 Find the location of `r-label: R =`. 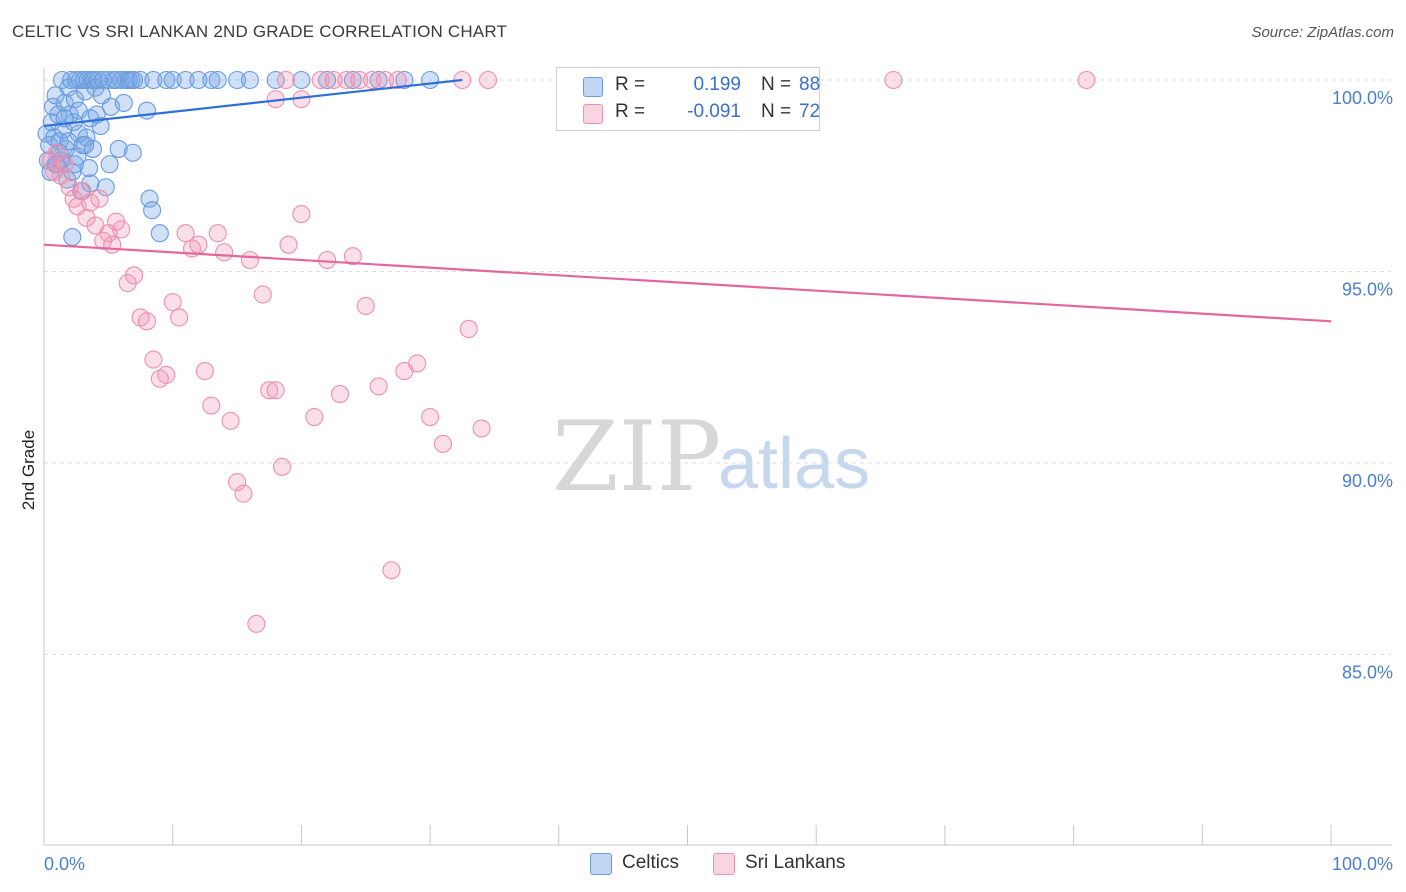

r-label: R = is located at coordinates (630, 84).